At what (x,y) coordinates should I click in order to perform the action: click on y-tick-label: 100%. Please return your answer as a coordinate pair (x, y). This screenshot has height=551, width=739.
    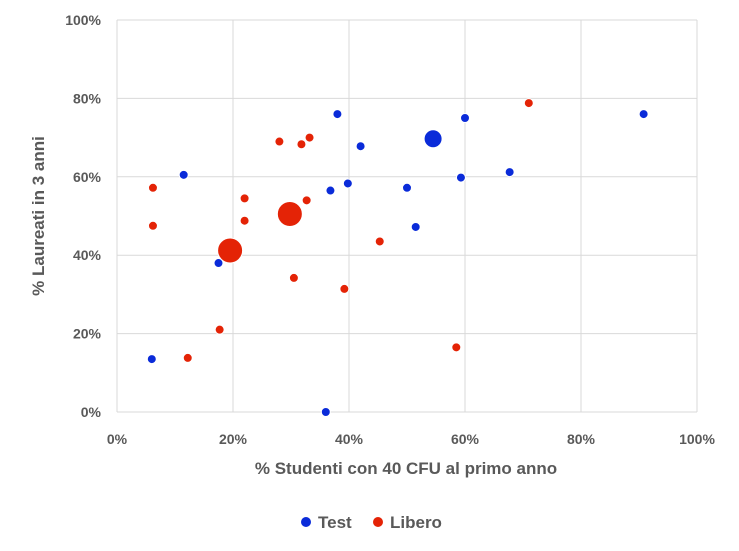
    Looking at the image, I should click on (83, 20).